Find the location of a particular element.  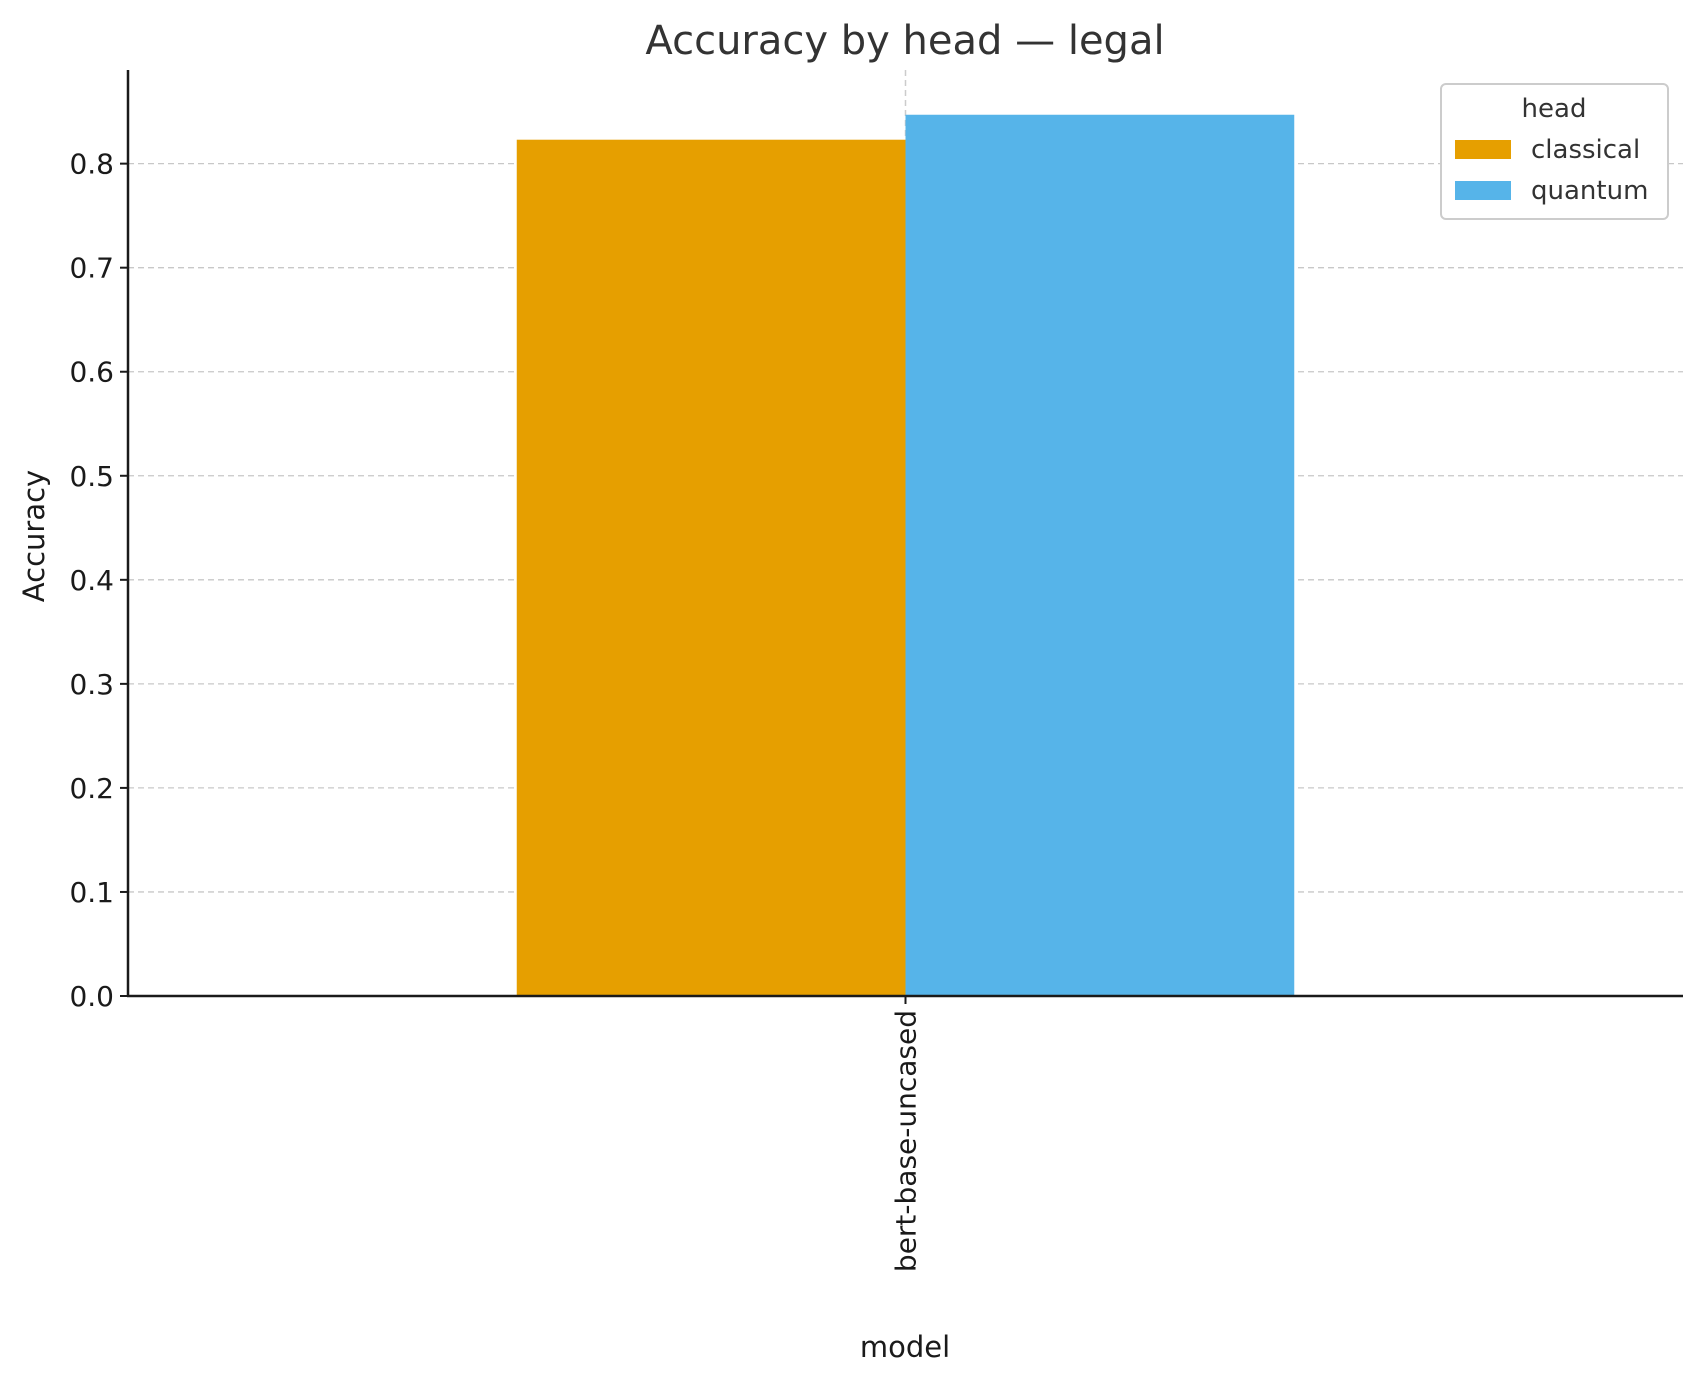

bar-quantum is located at coordinates (1100, 555).